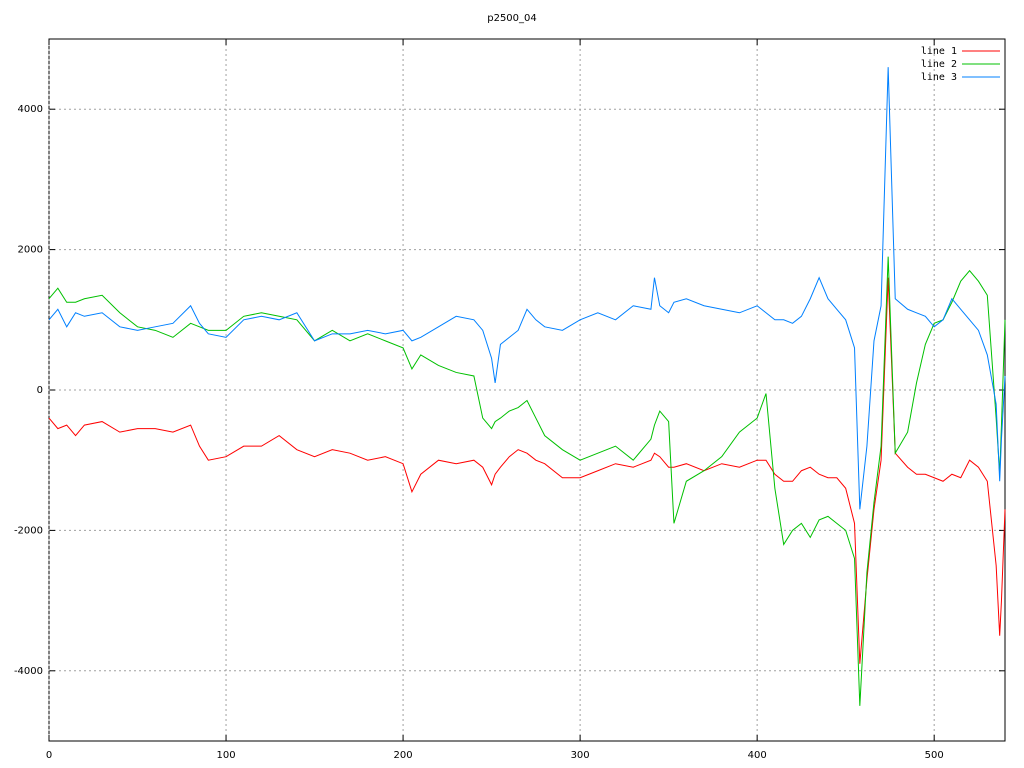  Describe the element at coordinates (403, 755) in the screenshot. I see `x-tick-label: 200` at that location.